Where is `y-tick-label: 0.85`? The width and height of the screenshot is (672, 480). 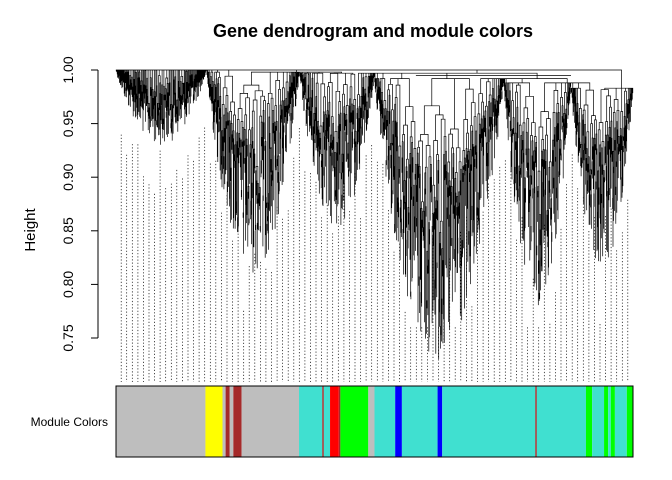 y-tick-label: 0.85 is located at coordinates (68, 230).